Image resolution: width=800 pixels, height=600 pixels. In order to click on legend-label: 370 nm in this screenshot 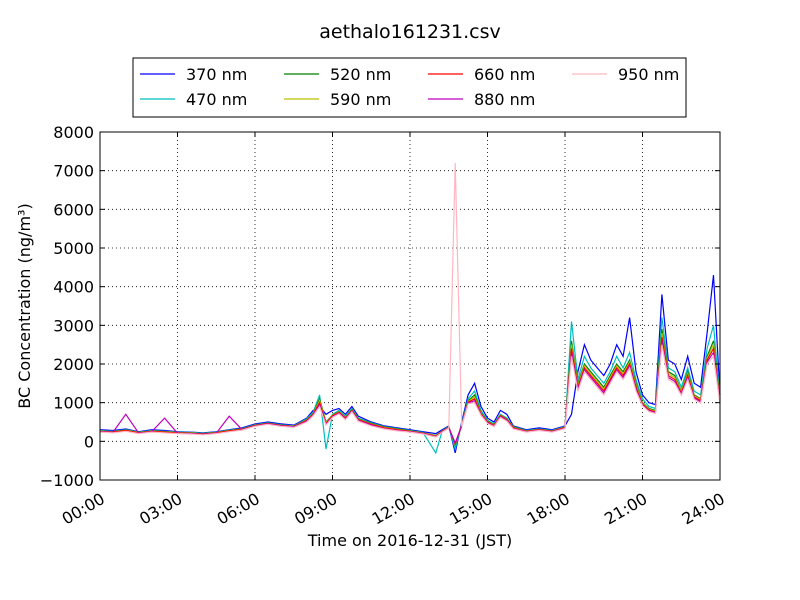, I will do `click(216, 74)`.